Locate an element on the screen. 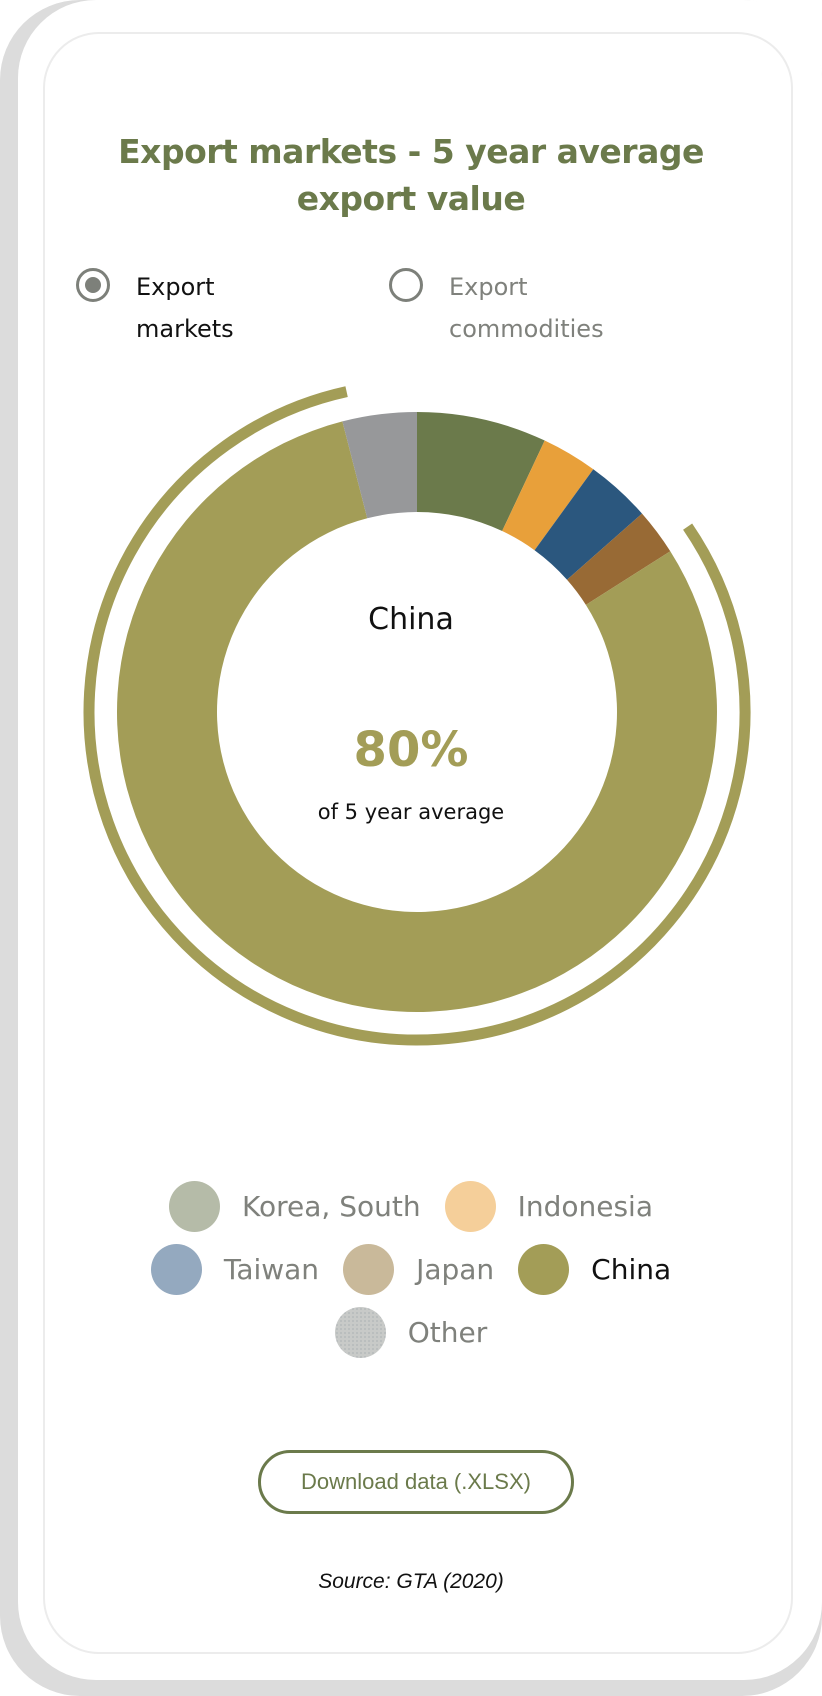 The image size is (822, 1696). legend-row: Taiwan Japan China is located at coordinates (411, 1269).